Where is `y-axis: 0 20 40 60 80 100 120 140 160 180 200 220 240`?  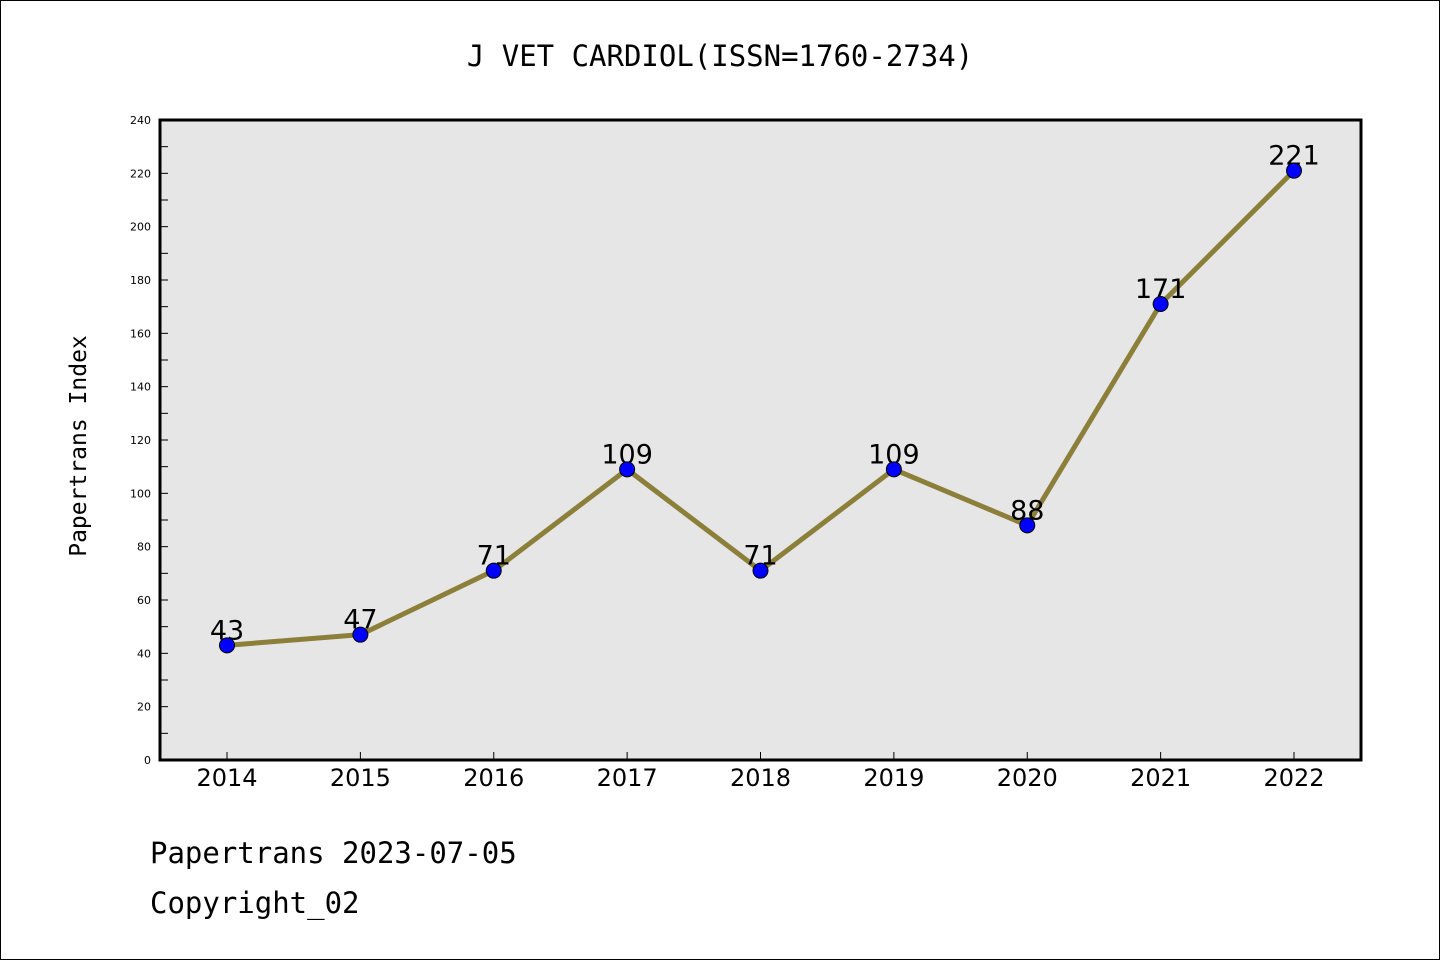 y-axis: 0 20 40 60 80 100 120 140 160 180 200 220 240 is located at coordinates (149, 440).